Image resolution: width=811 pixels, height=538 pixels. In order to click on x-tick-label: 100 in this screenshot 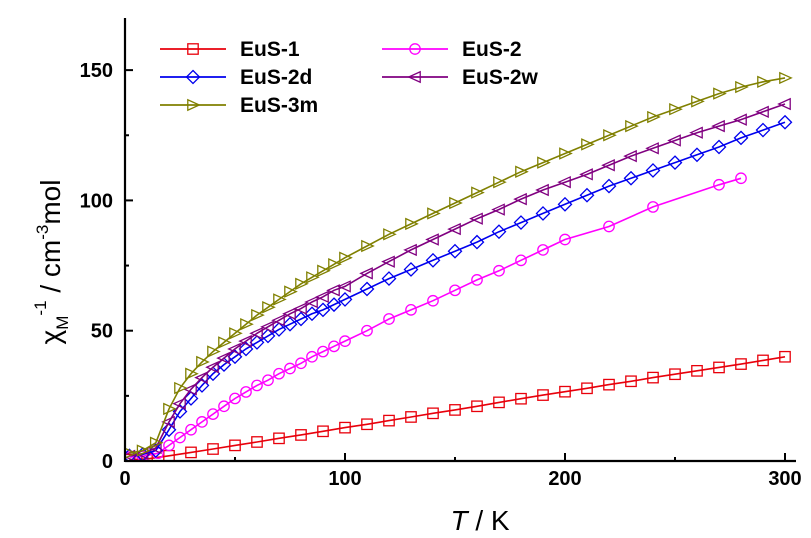, I will do `click(344, 479)`.